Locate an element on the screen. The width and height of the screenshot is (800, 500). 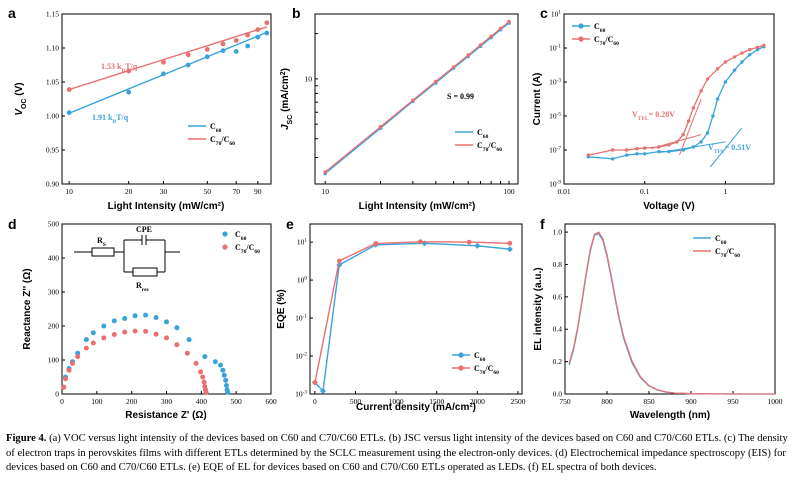
panel-c-frame is located at coordinates (669, 99).